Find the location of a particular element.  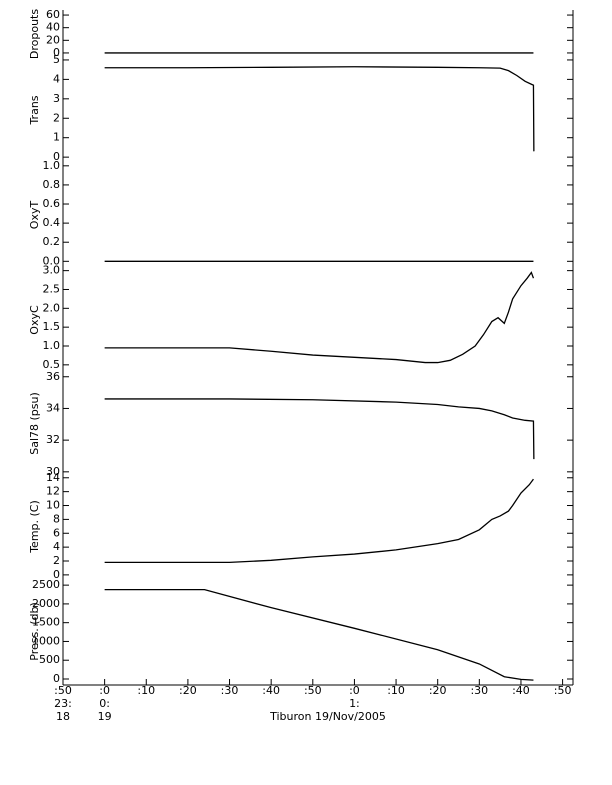

y-tick-label: 0.0 is located at coordinates (52, 260).